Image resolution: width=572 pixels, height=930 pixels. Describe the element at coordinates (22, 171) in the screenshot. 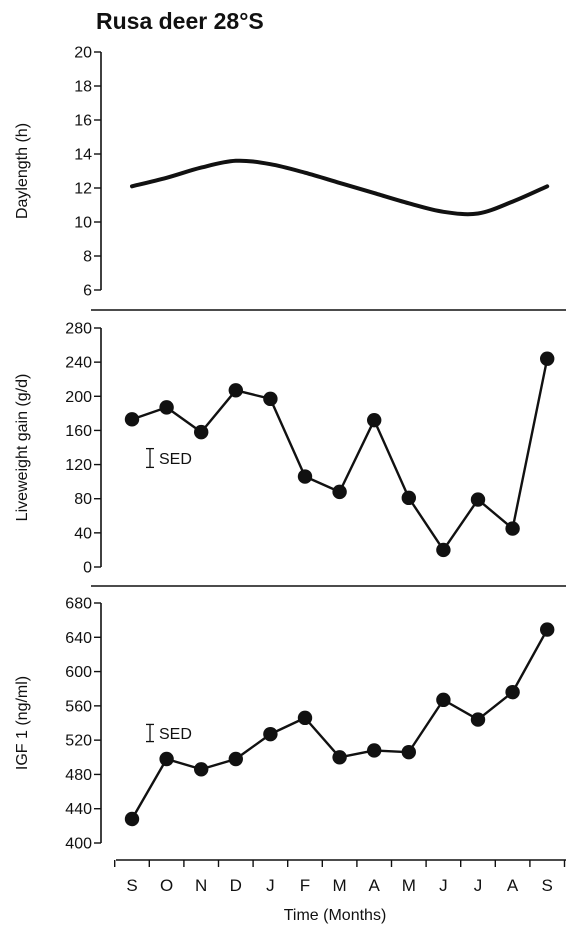

I see `y-axis-label: Daylength (h)` at that location.